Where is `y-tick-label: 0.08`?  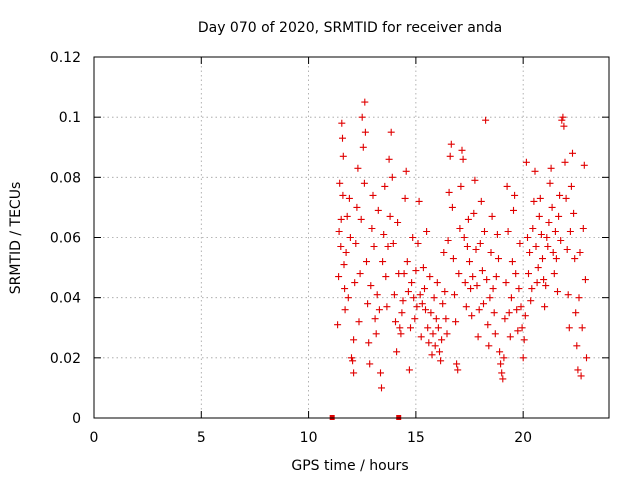
y-tick-label: 0.08 is located at coordinates (65, 178).